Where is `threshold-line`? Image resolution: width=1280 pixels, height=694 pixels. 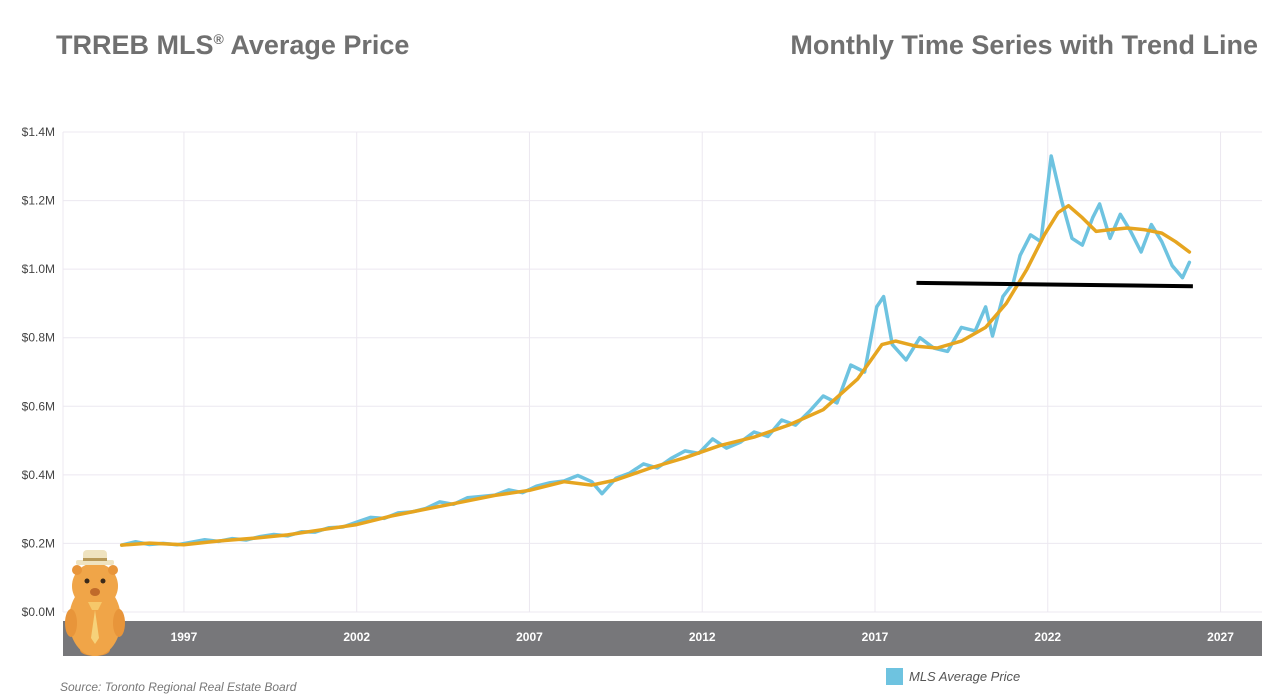
threshold-line is located at coordinates (1054, 284).